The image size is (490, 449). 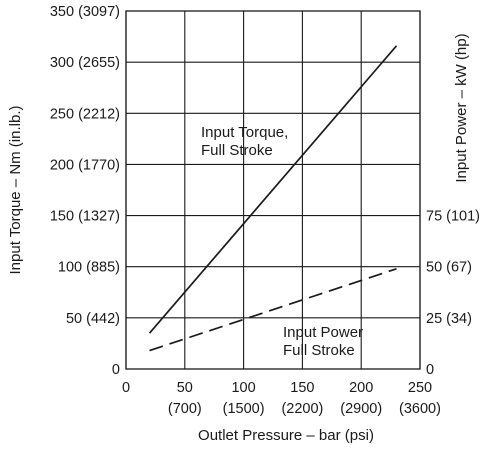 What do you see at coordinates (126, 388) in the screenshot?
I see `x-tick-label: 0` at bounding box center [126, 388].